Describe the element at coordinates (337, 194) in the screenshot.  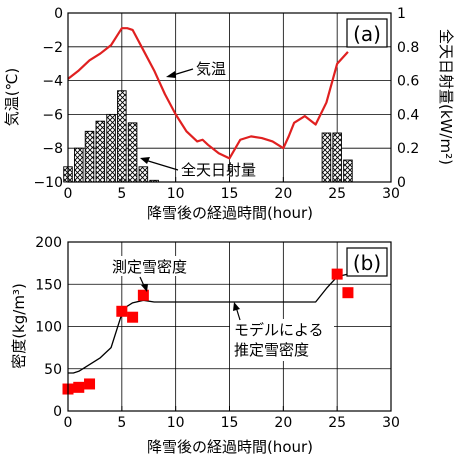
I see `panel-a-x-tick-label-5: 25` at that location.